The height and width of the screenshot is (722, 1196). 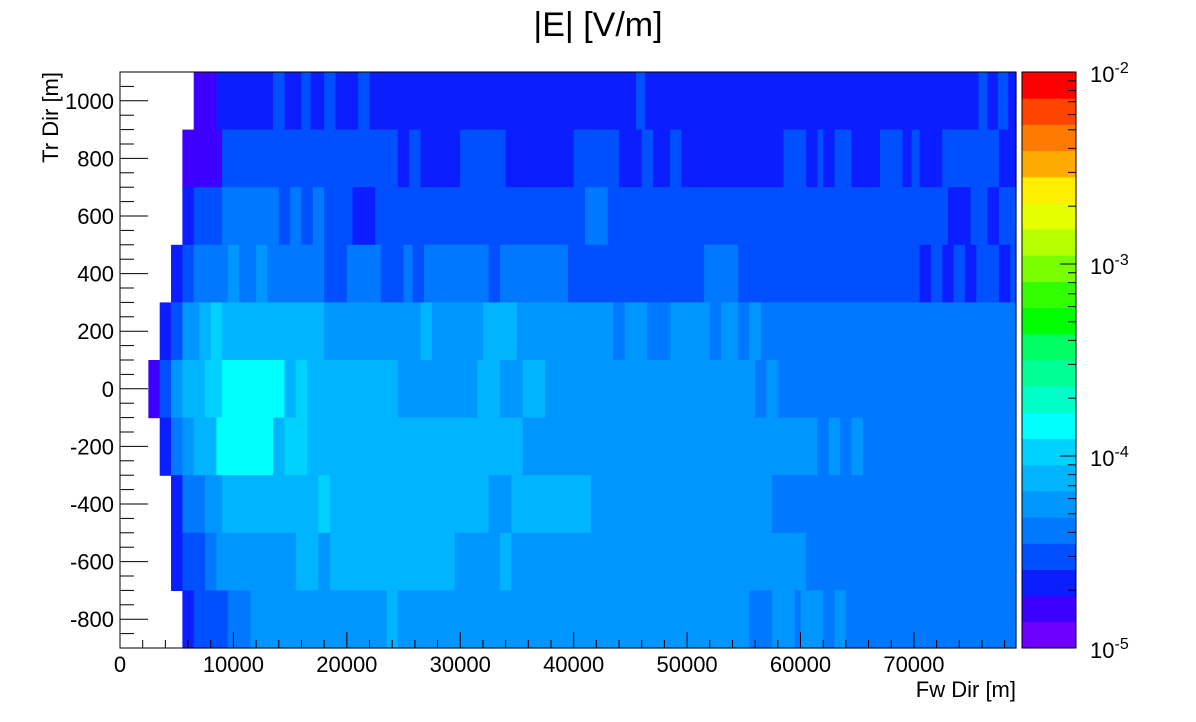 What do you see at coordinates (50, 117) in the screenshot?
I see `y-axis-label: Tr Dir [m]` at bounding box center [50, 117].